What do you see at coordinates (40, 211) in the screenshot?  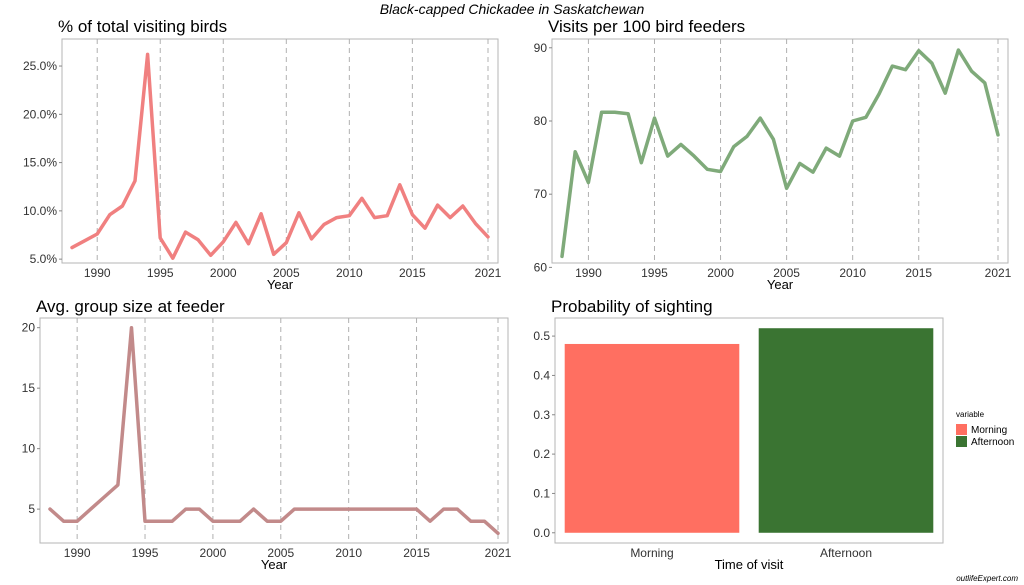 I see `y-tick-label: 10.0%` at bounding box center [40, 211].